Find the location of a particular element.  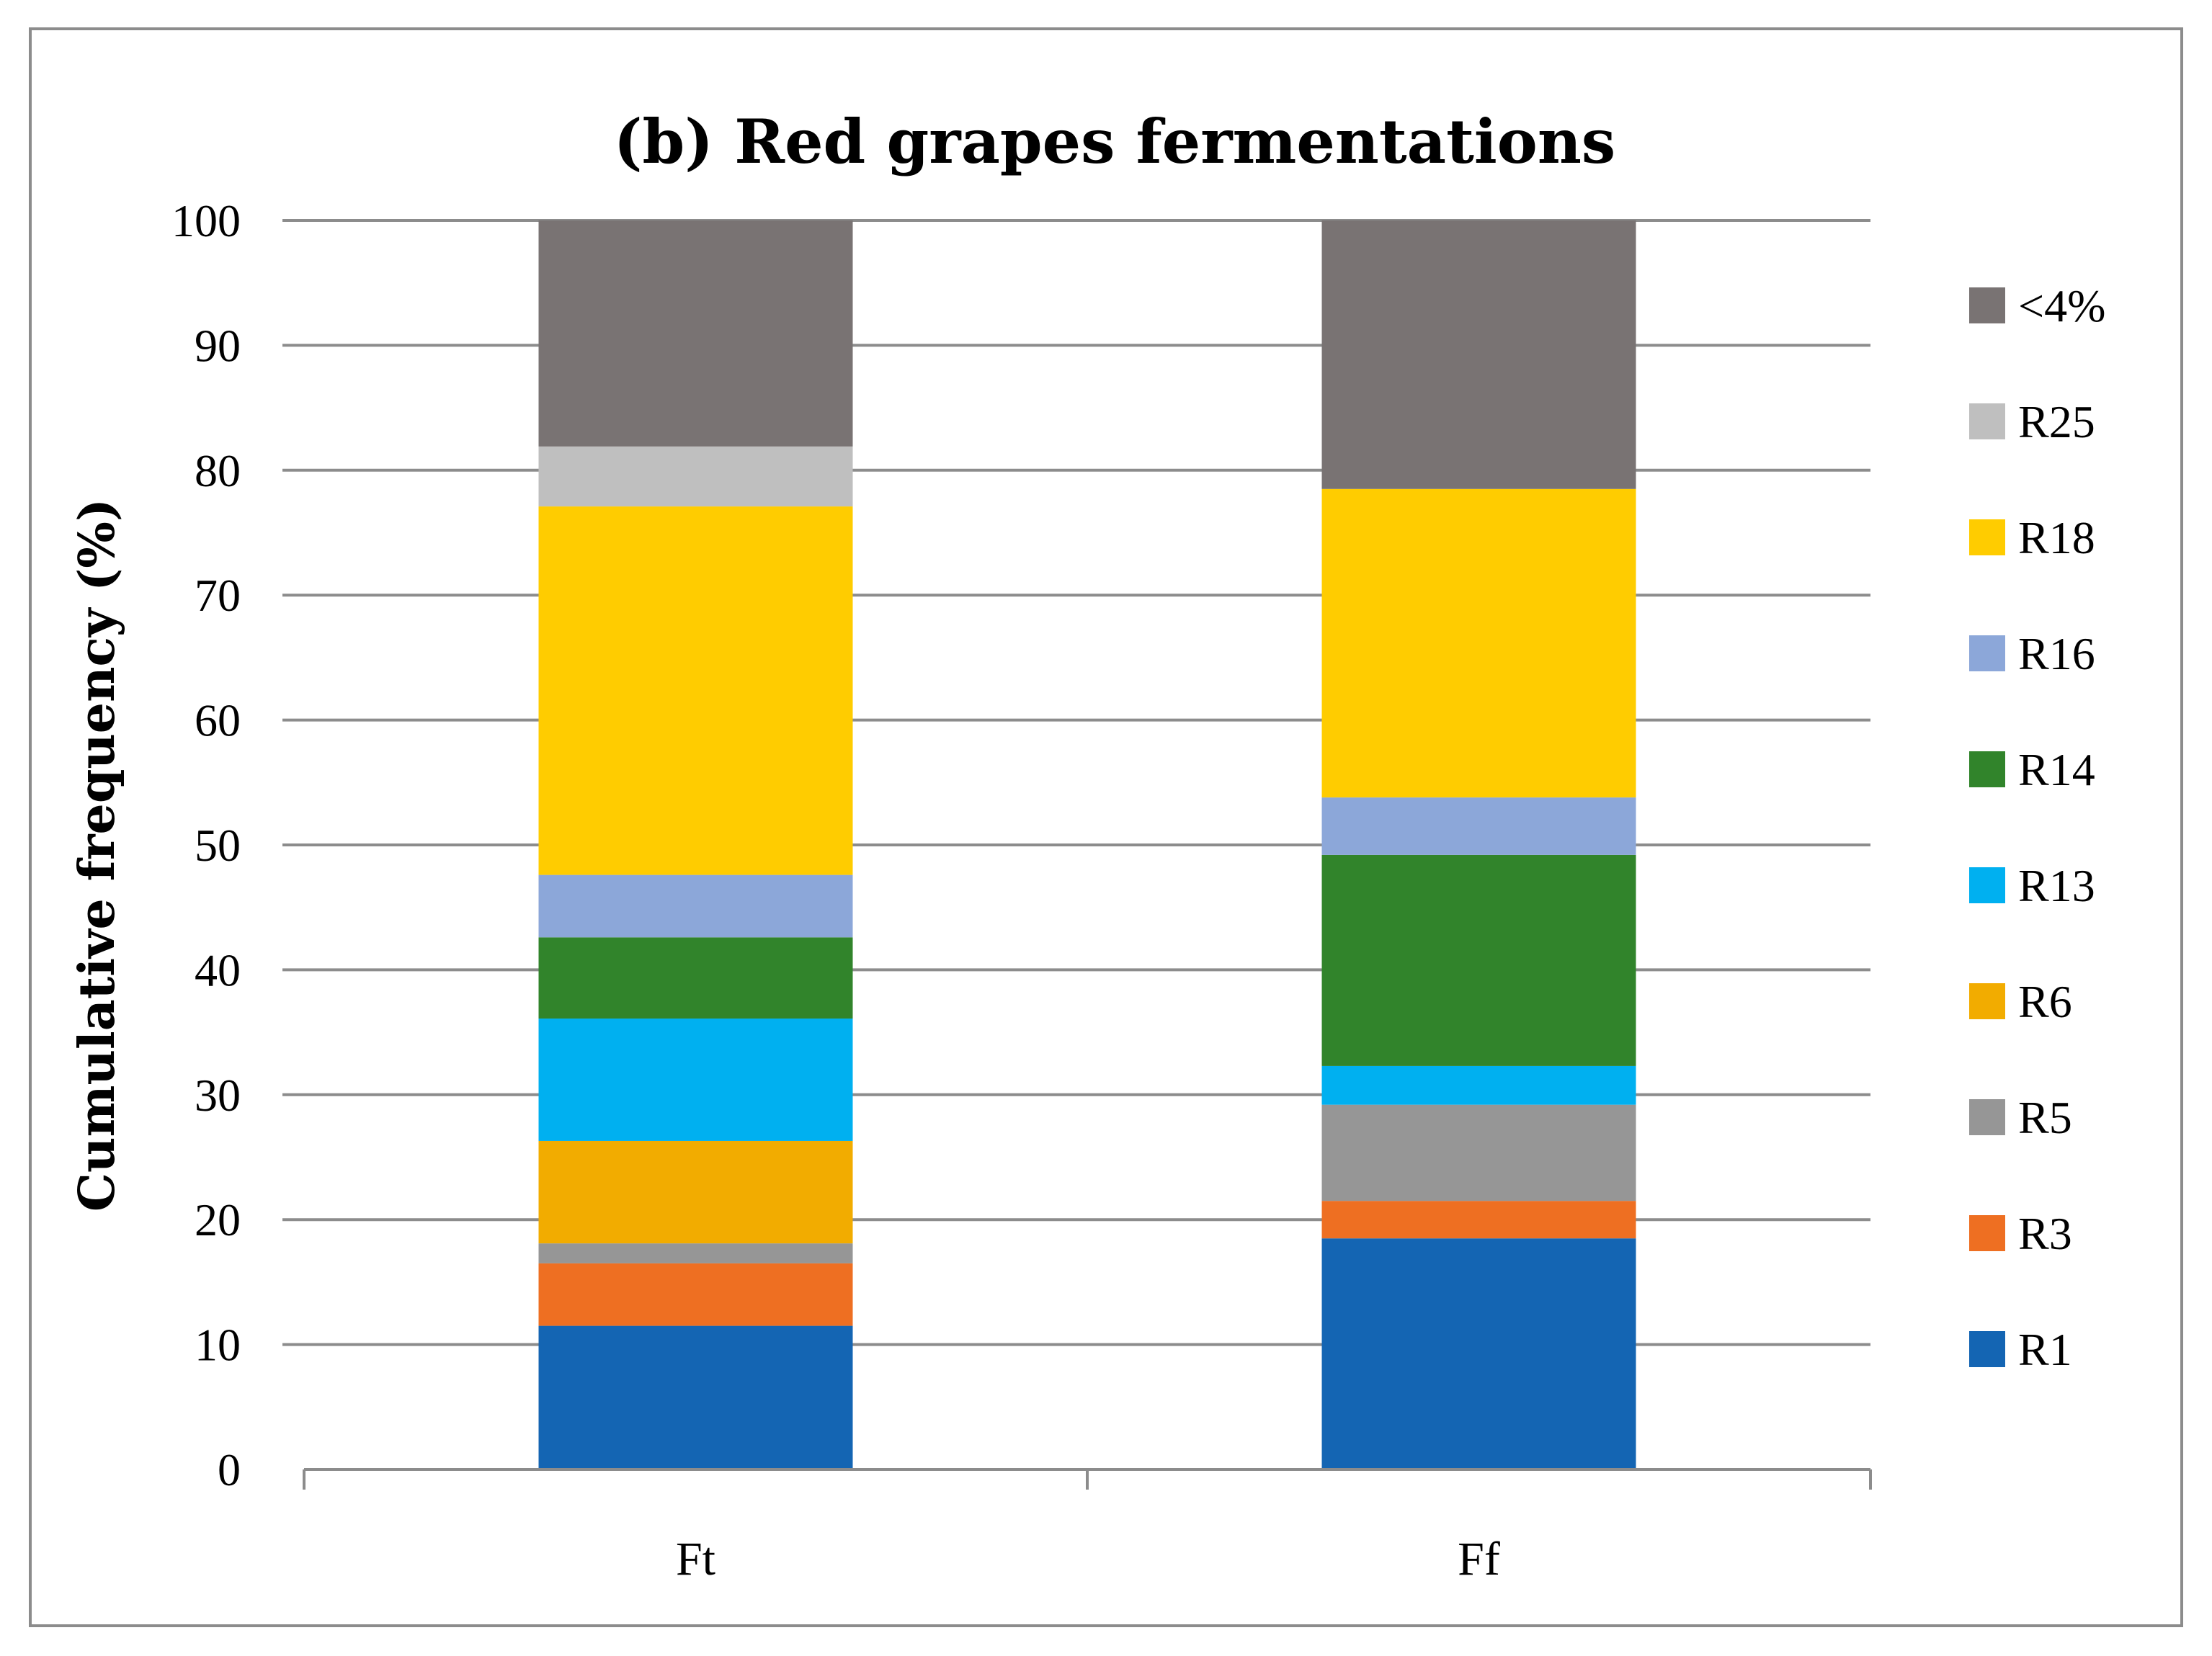

y-tick-label: 30 is located at coordinates (218, 1095).